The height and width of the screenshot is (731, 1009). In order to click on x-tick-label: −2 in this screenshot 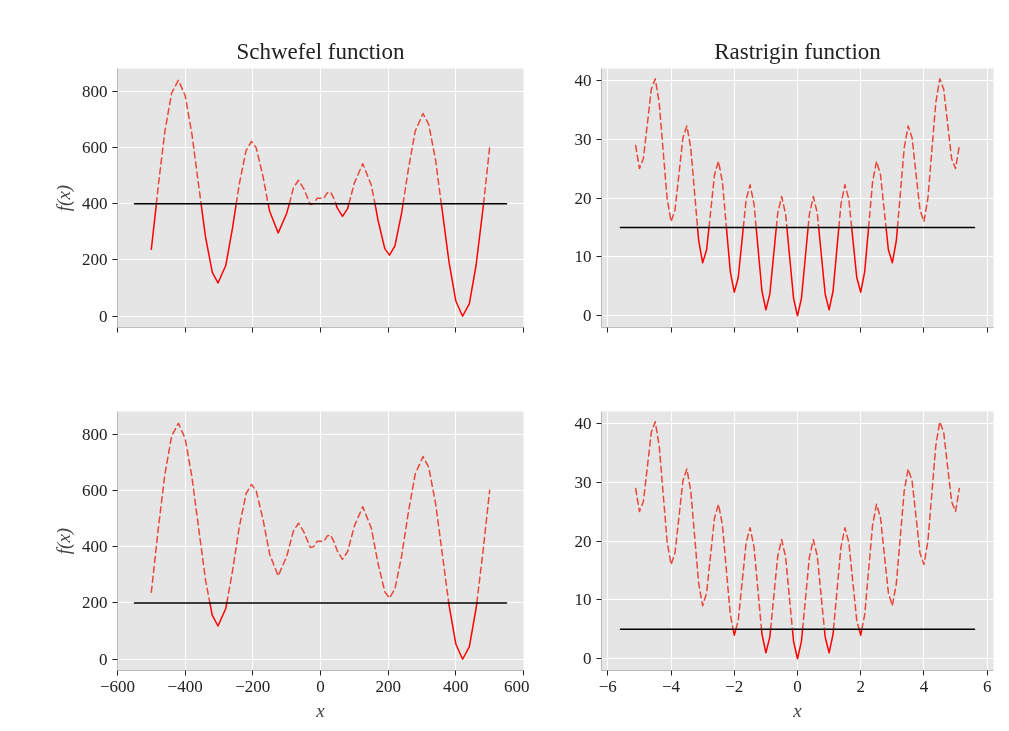, I will do `click(734, 686)`.